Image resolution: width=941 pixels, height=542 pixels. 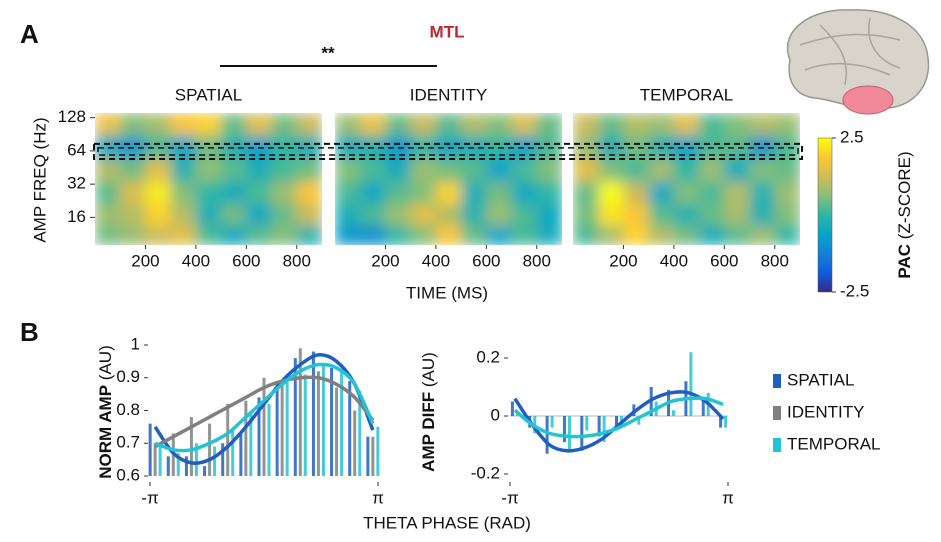 What do you see at coordinates (76, 183) in the screenshot?
I see `y-tick-label: 32` at bounding box center [76, 183].